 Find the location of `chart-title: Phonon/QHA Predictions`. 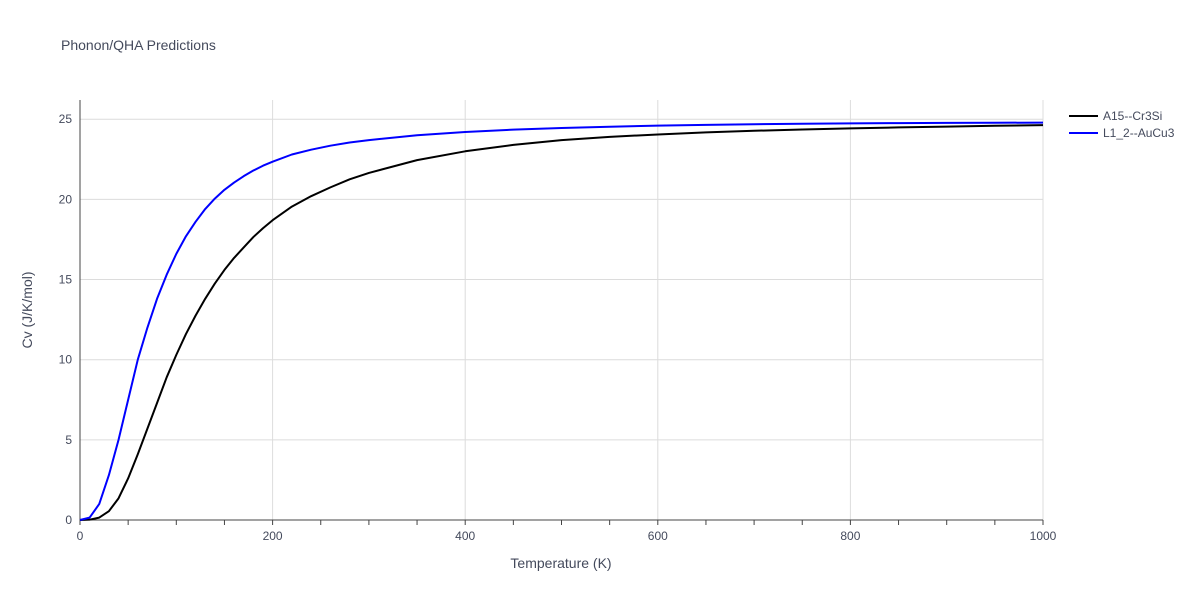

chart-title: Phonon/QHA Predictions is located at coordinates (138, 45).